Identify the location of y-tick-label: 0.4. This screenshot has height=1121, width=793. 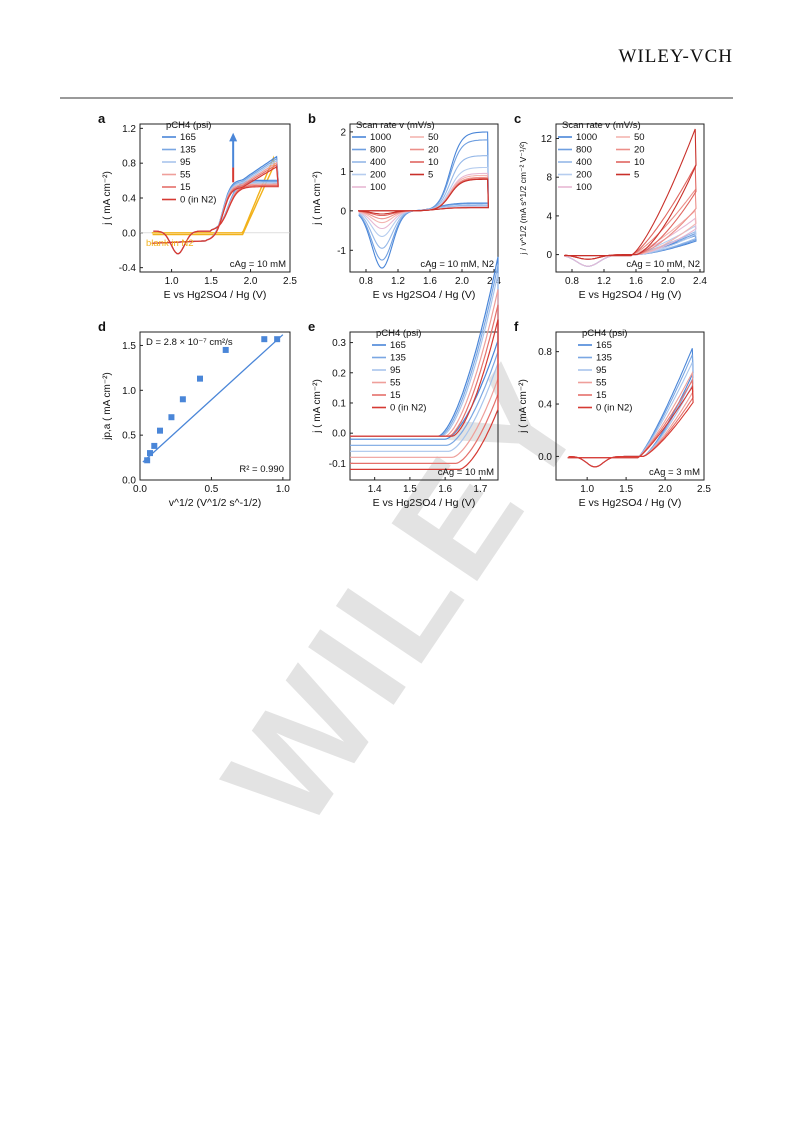
(129, 199).